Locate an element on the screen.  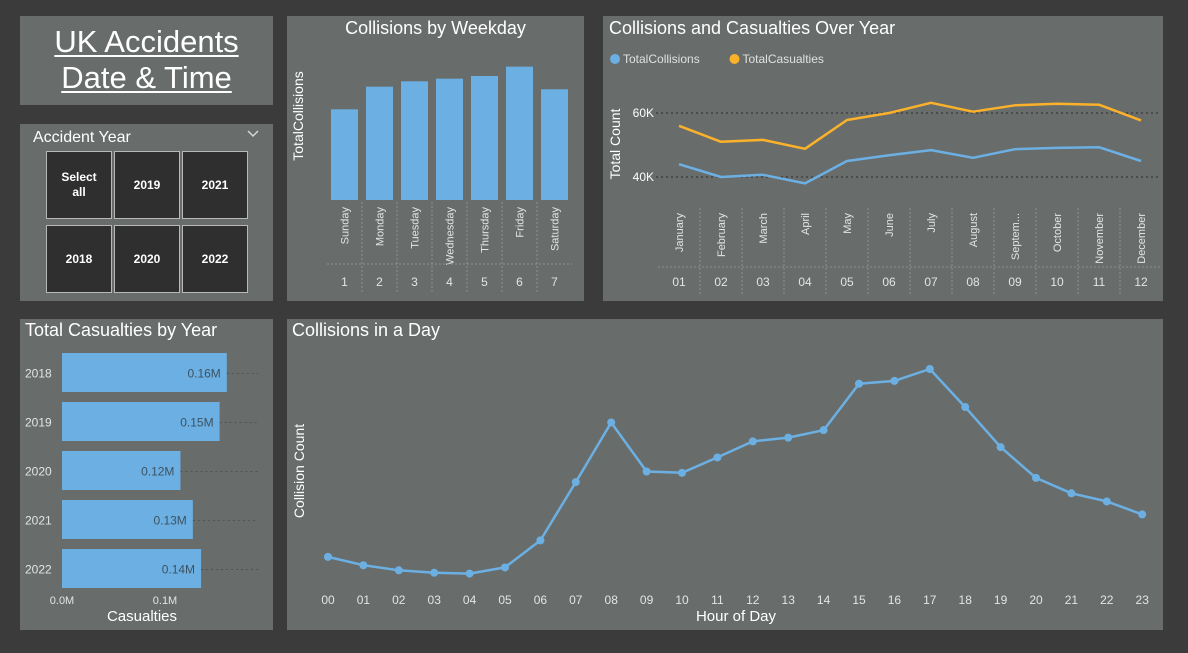
monthly-tick-label: October is located at coordinates (1058, 232).